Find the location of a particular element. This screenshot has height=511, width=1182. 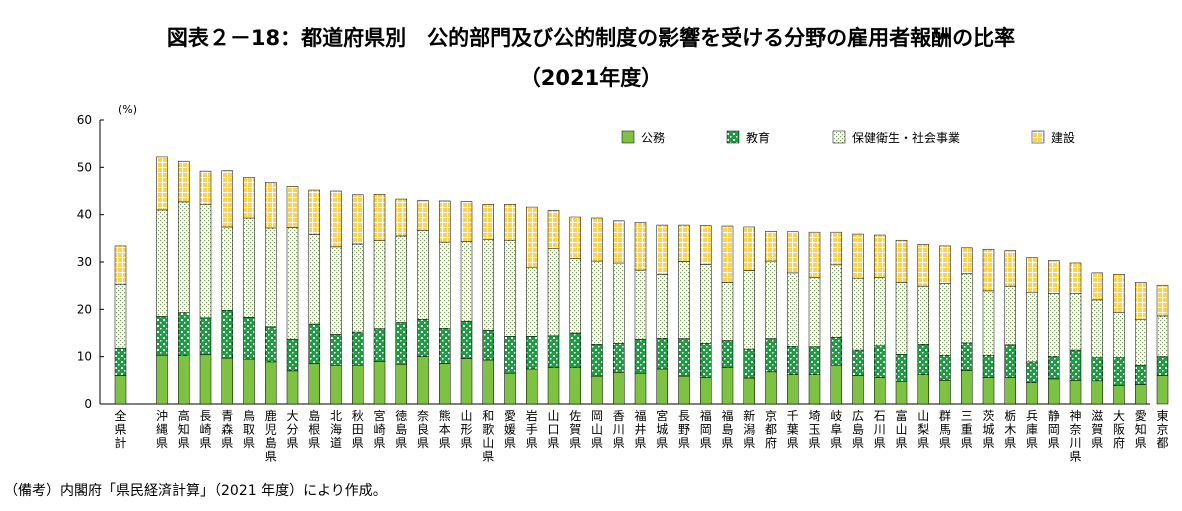

x-tick-label: 賀 is located at coordinates (1097, 430).